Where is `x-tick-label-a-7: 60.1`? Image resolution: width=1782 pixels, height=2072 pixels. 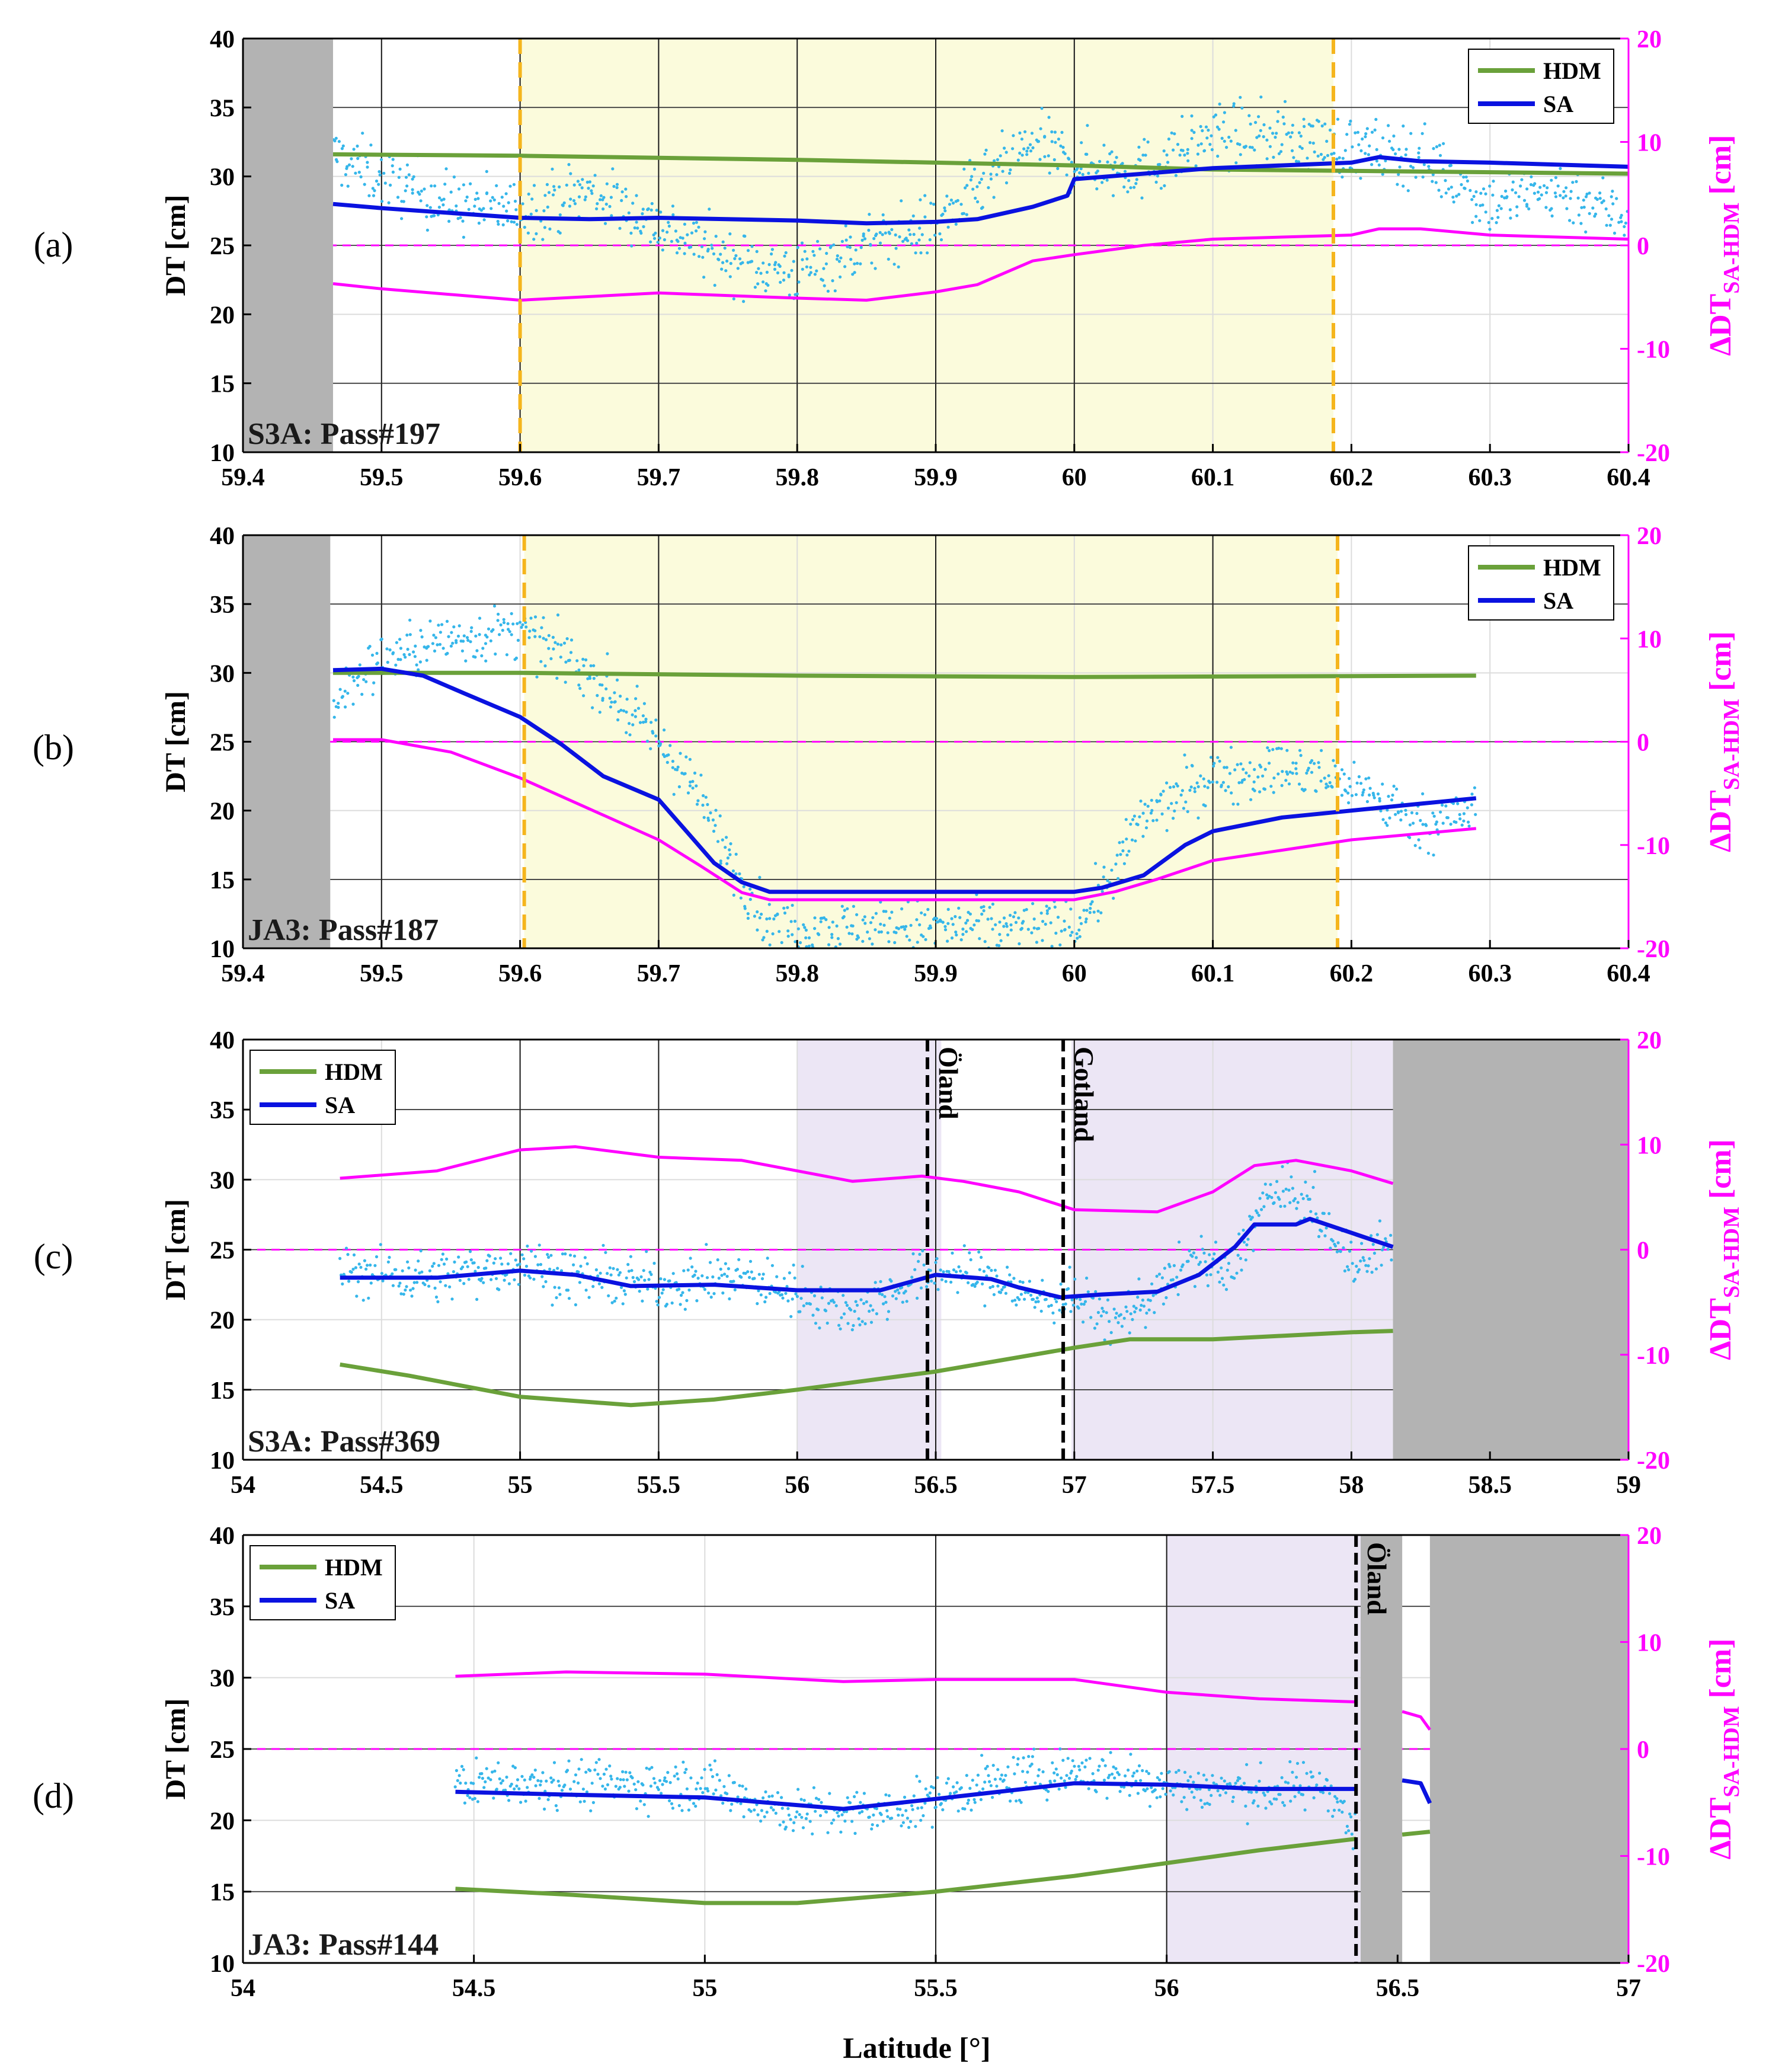
x-tick-label-a-7: 60.1 is located at coordinates (1213, 477).